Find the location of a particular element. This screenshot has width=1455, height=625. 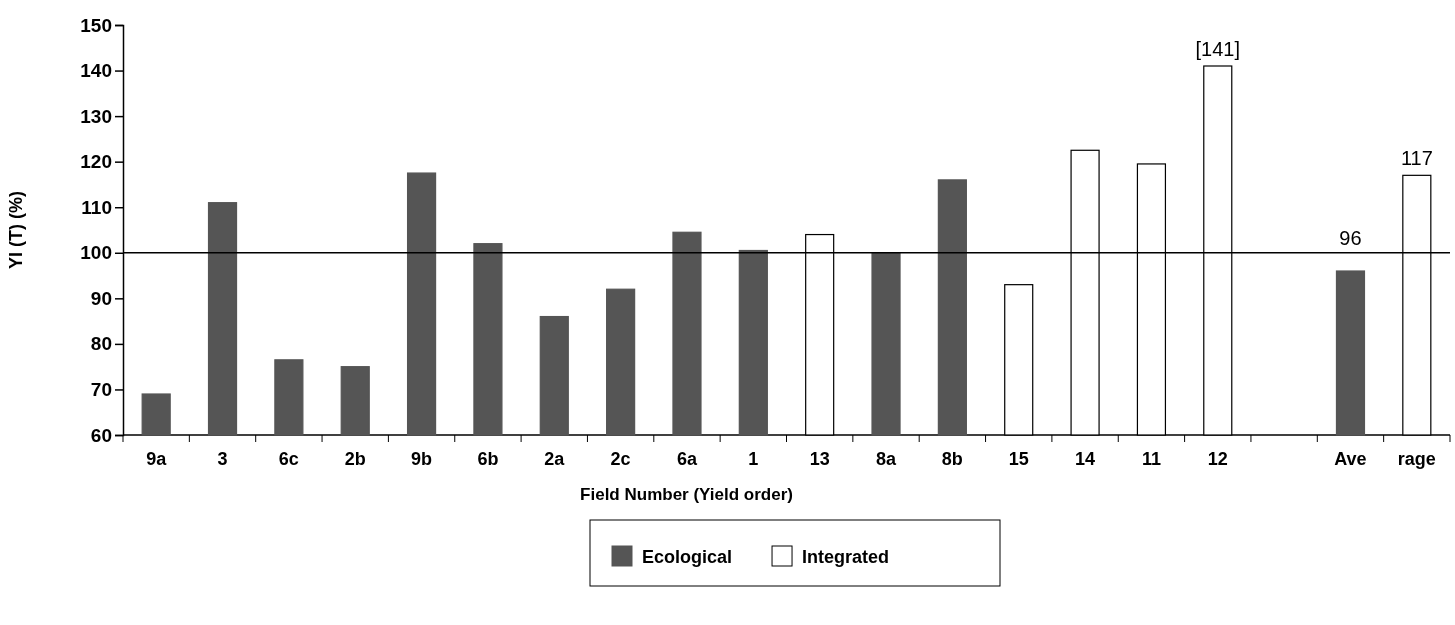

x-tick-label: 6b is located at coordinates (488, 459).